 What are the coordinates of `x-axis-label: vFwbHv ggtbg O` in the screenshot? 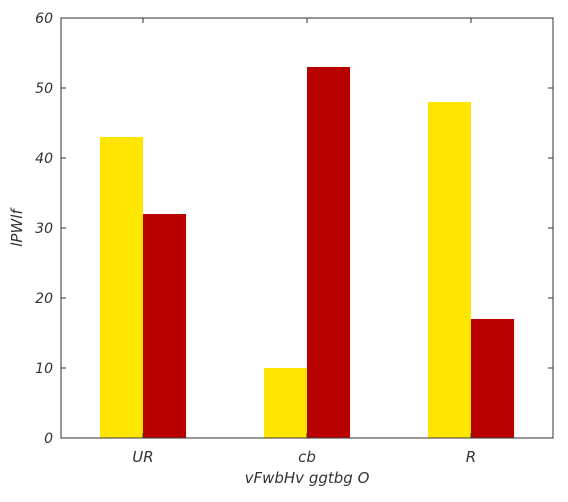 It's located at (307, 478).